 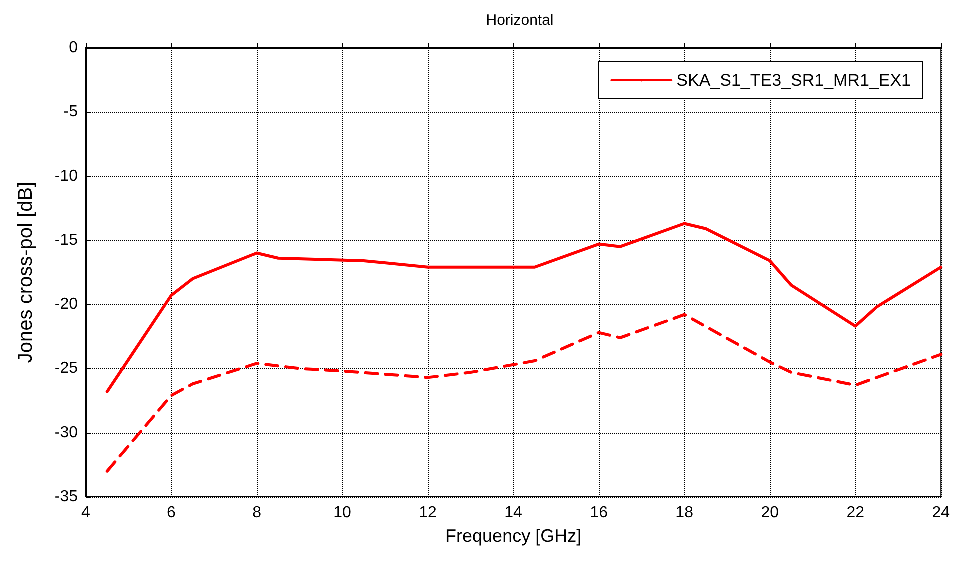 I want to click on x-axis-title: Frequency [GHz], so click(x=514, y=536).